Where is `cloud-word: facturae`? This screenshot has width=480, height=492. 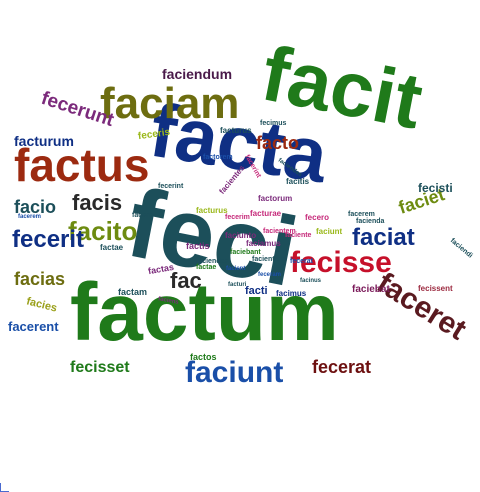 cloud-word: facturae is located at coordinates (266, 213).